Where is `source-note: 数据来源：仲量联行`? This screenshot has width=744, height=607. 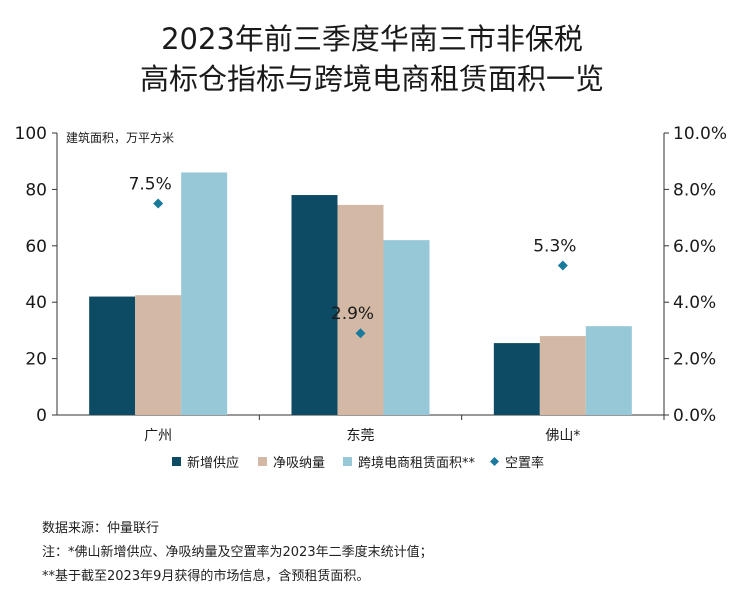 source-note: 数据来源：仲量联行 is located at coordinates (101, 528).